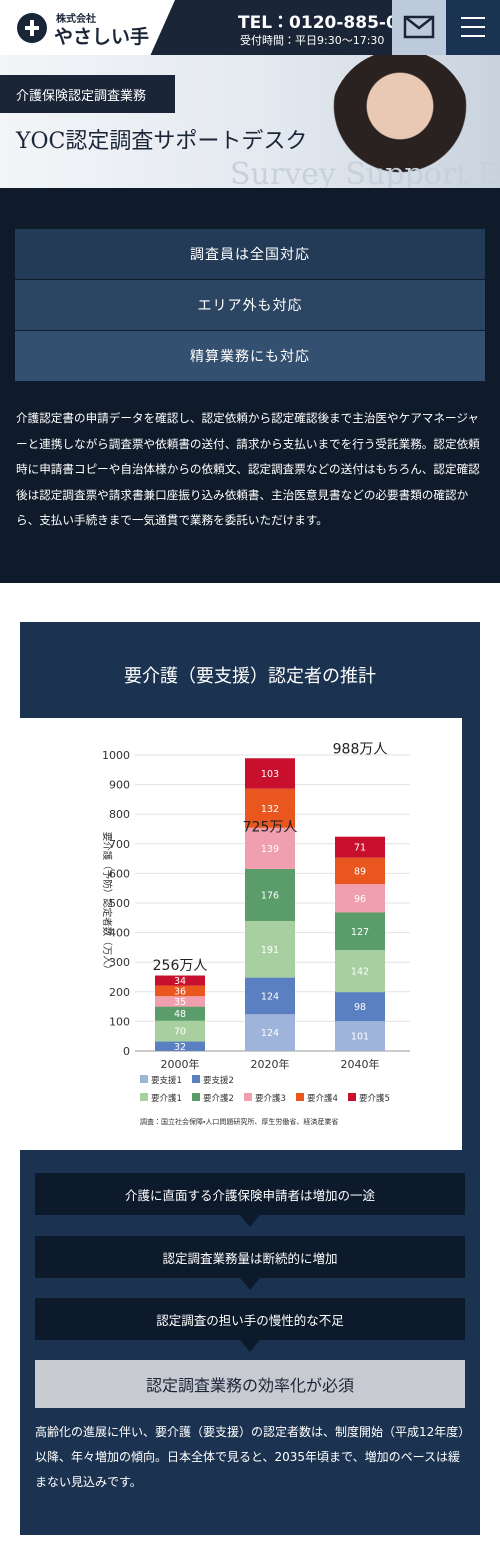  I want to click on segment-label: 103, so click(270, 774).